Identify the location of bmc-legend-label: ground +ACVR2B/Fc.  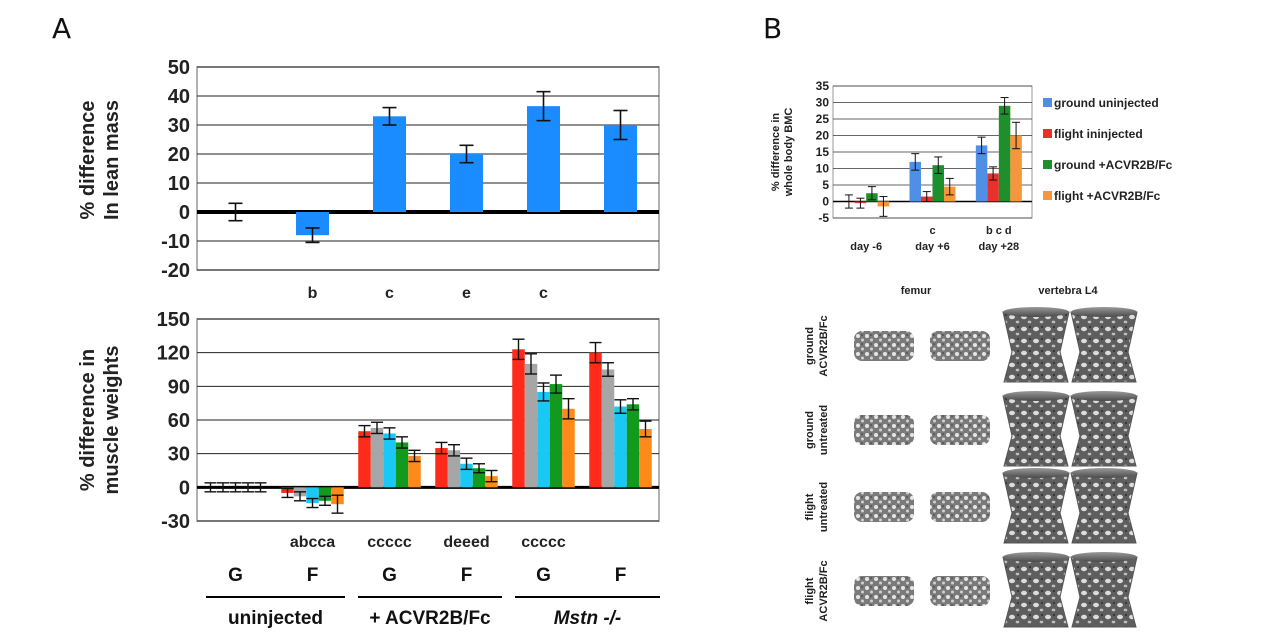
(1113, 165).